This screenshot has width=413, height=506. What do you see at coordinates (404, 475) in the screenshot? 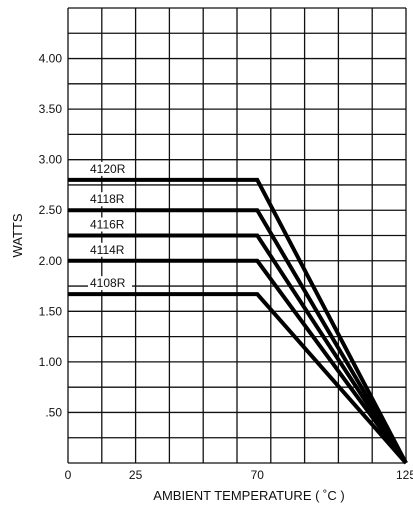
I see `x-tick-label: 125` at bounding box center [404, 475].